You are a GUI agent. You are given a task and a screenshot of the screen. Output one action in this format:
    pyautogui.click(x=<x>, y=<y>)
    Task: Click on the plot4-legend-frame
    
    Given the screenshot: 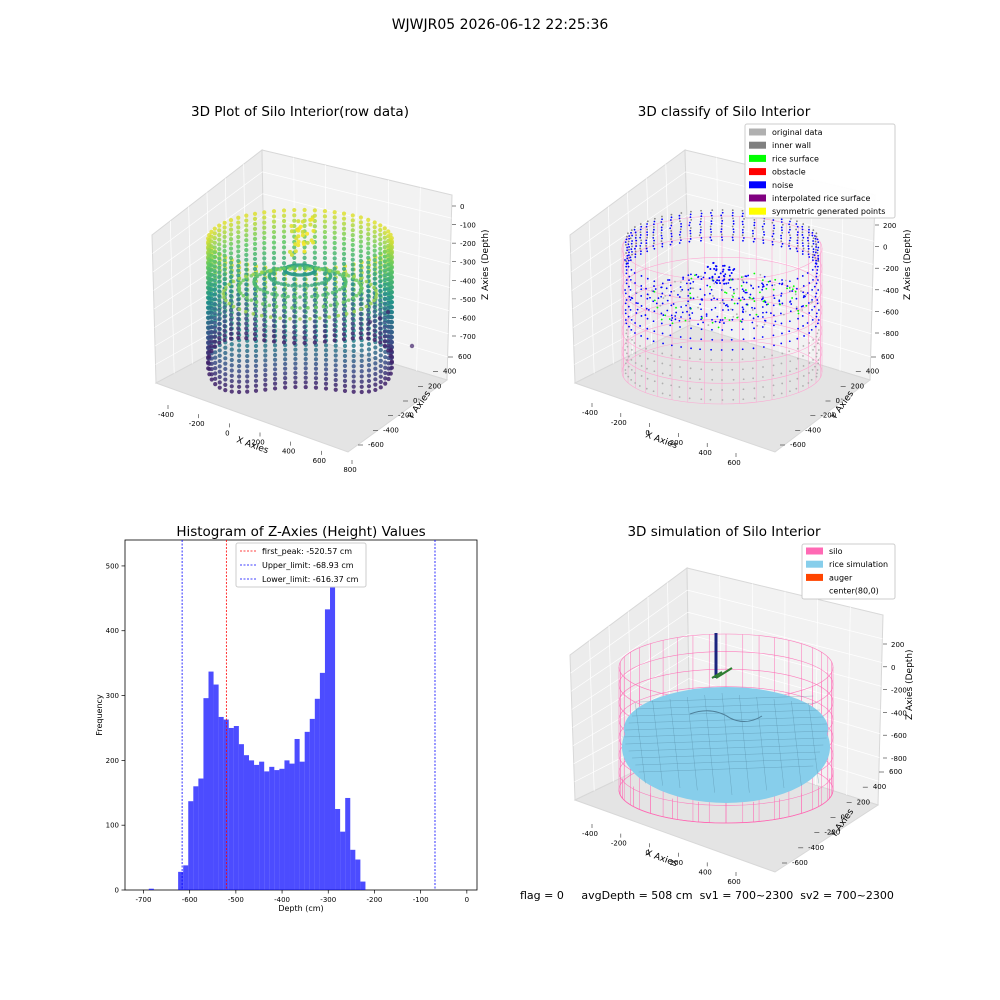 What is the action you would take?
    pyautogui.click(x=848, y=571)
    